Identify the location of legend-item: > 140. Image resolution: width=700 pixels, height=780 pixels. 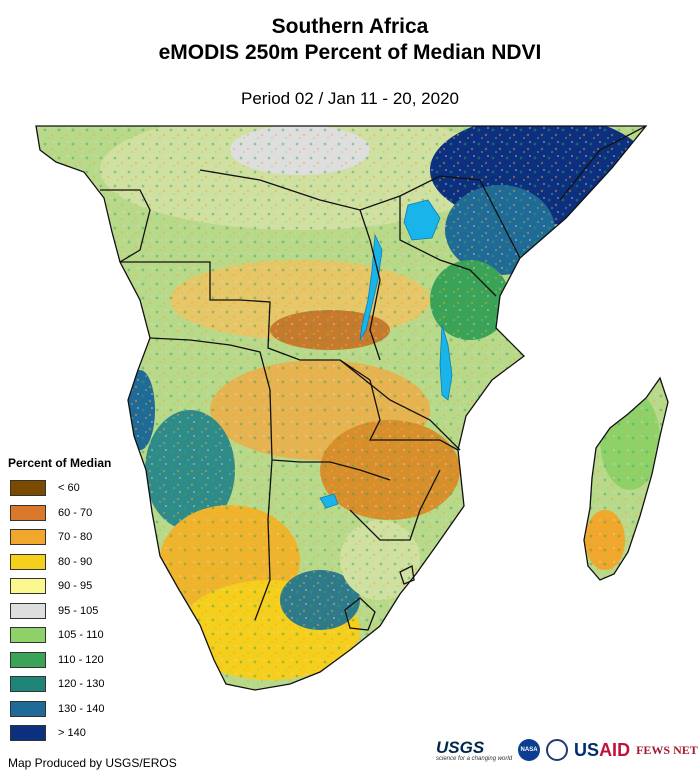
(78, 733).